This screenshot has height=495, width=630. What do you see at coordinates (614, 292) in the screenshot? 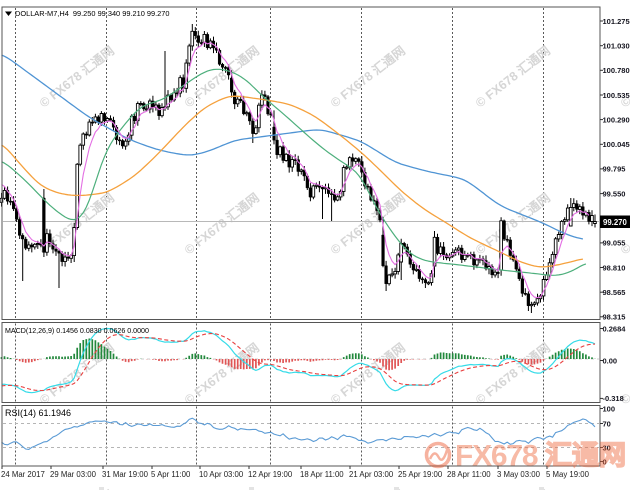
I see `svg-text: 98.565` at bounding box center [614, 292].